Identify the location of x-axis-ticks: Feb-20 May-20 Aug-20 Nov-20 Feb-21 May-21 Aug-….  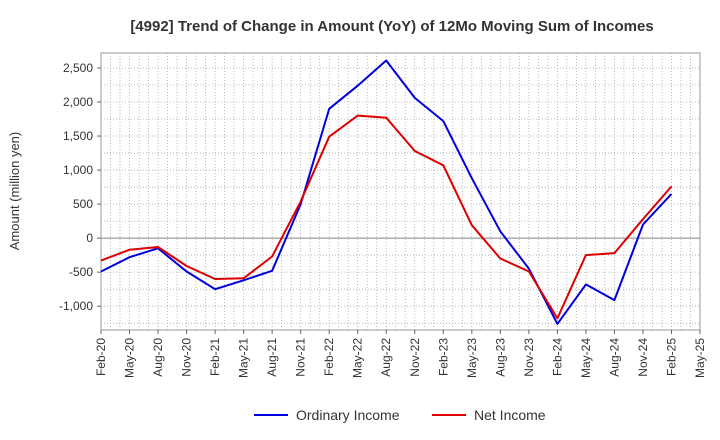
(400, 354).